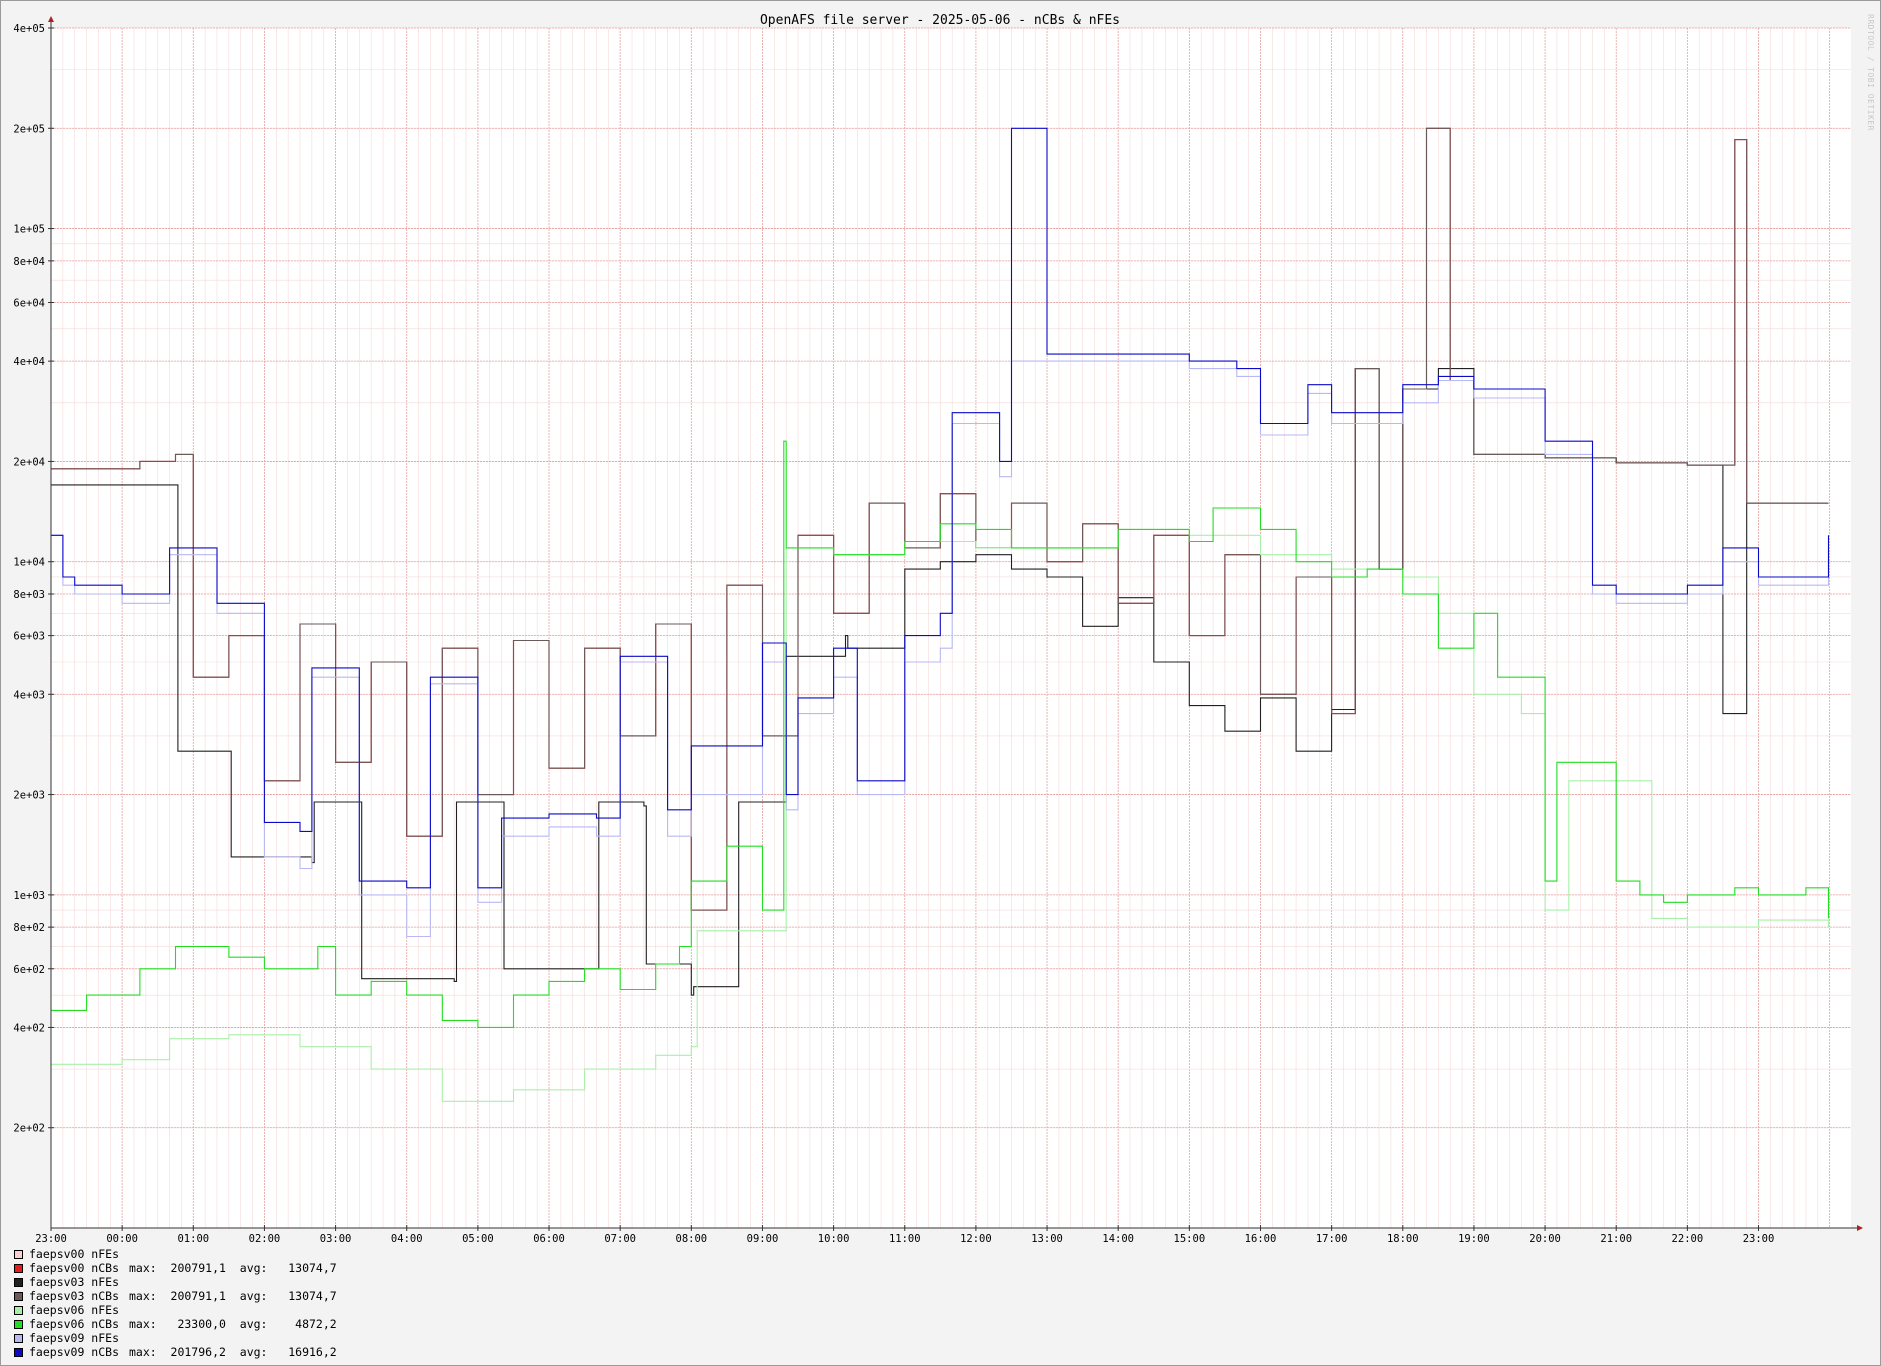 The width and height of the screenshot is (1881, 1366). I want to click on legend-entry: faepsv09 nCBs max: 201796,2 avg: 16916,2, so click(175, 1352).